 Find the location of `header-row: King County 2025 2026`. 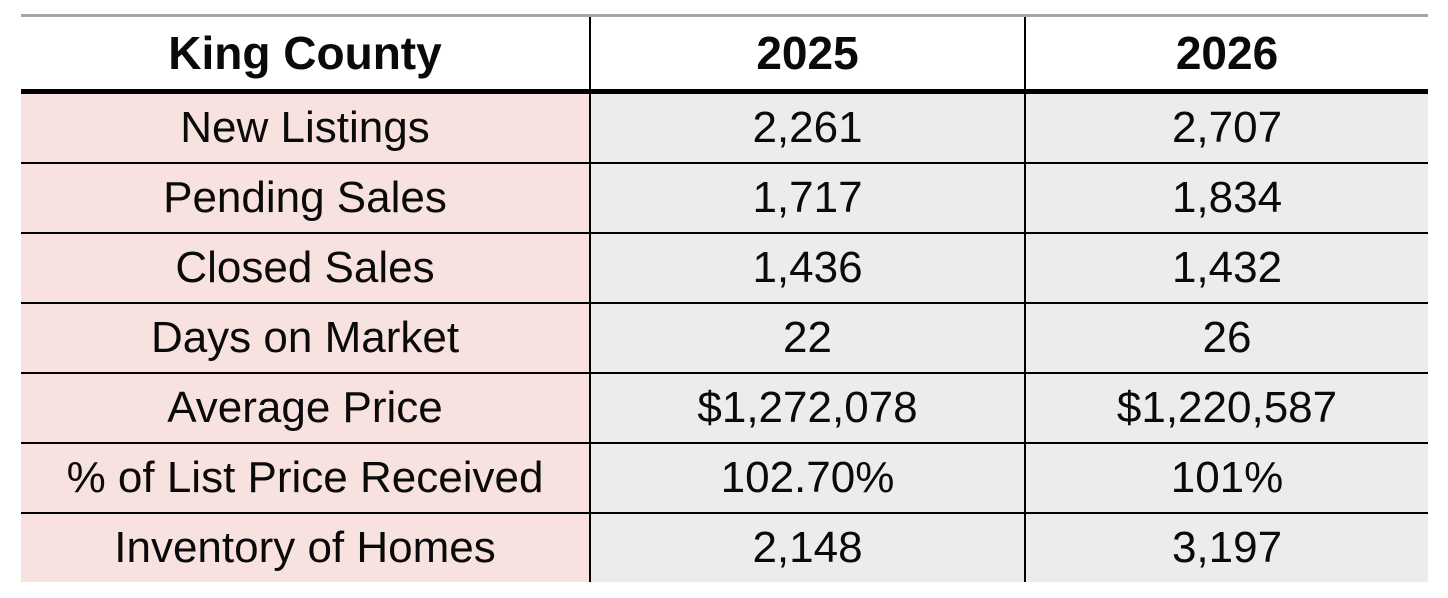

header-row: King County 2025 2026 is located at coordinates (724, 54).